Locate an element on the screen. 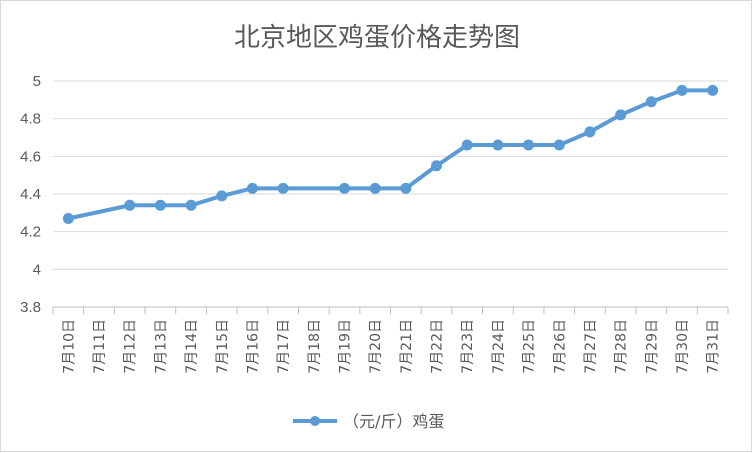 This screenshot has width=752, height=453. legend-marker is located at coordinates (315, 421).